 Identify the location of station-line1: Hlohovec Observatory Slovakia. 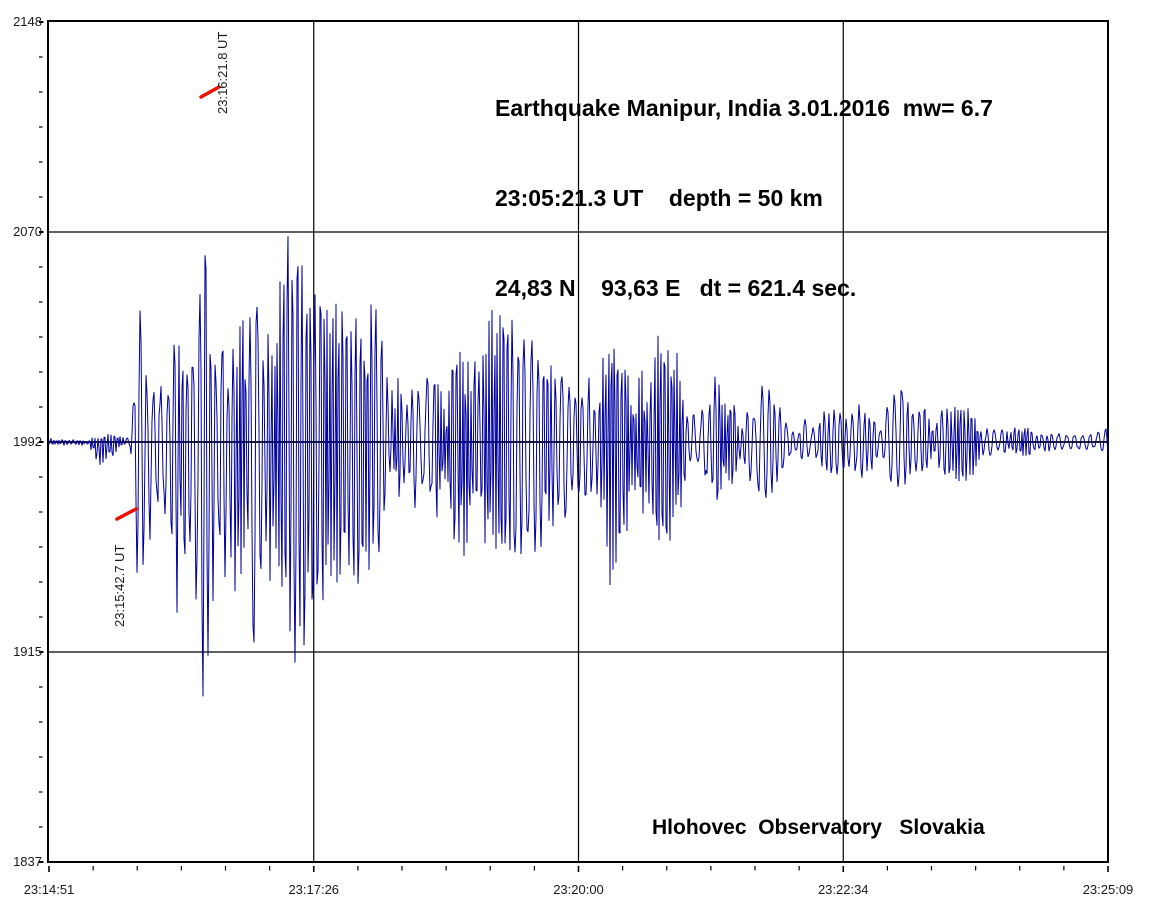
(818, 827).